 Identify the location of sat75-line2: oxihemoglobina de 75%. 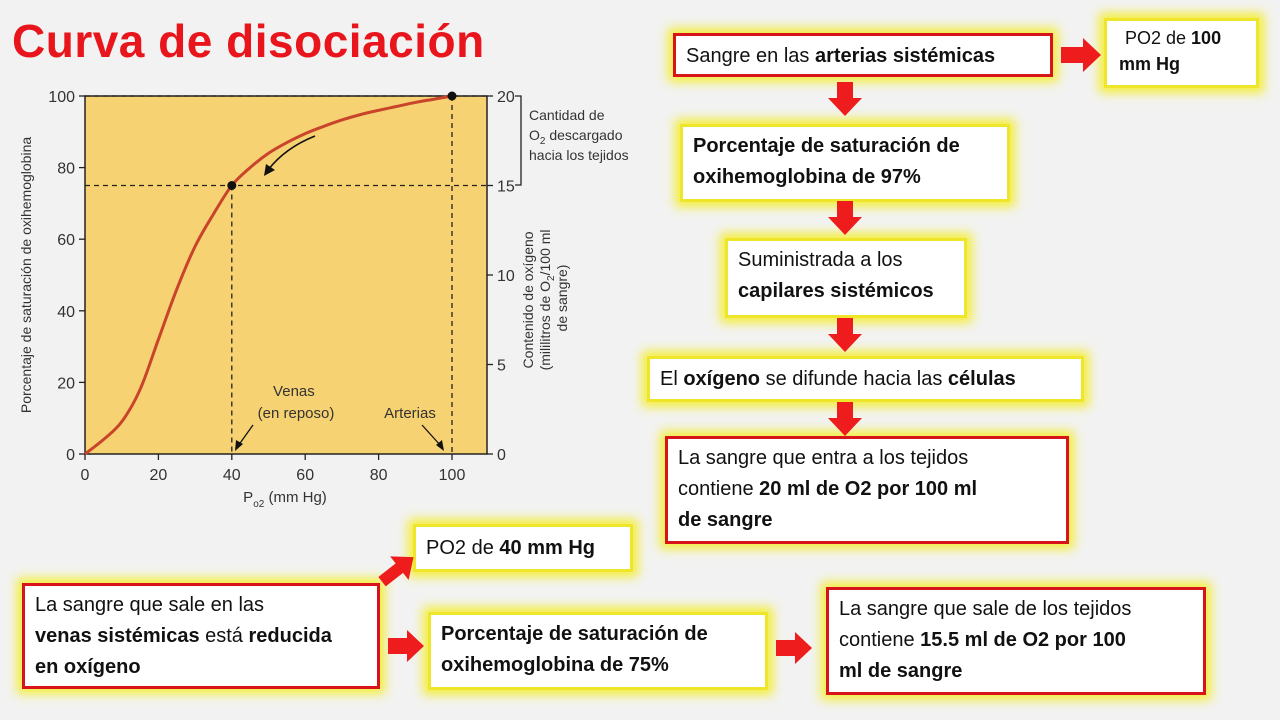
(555, 665).